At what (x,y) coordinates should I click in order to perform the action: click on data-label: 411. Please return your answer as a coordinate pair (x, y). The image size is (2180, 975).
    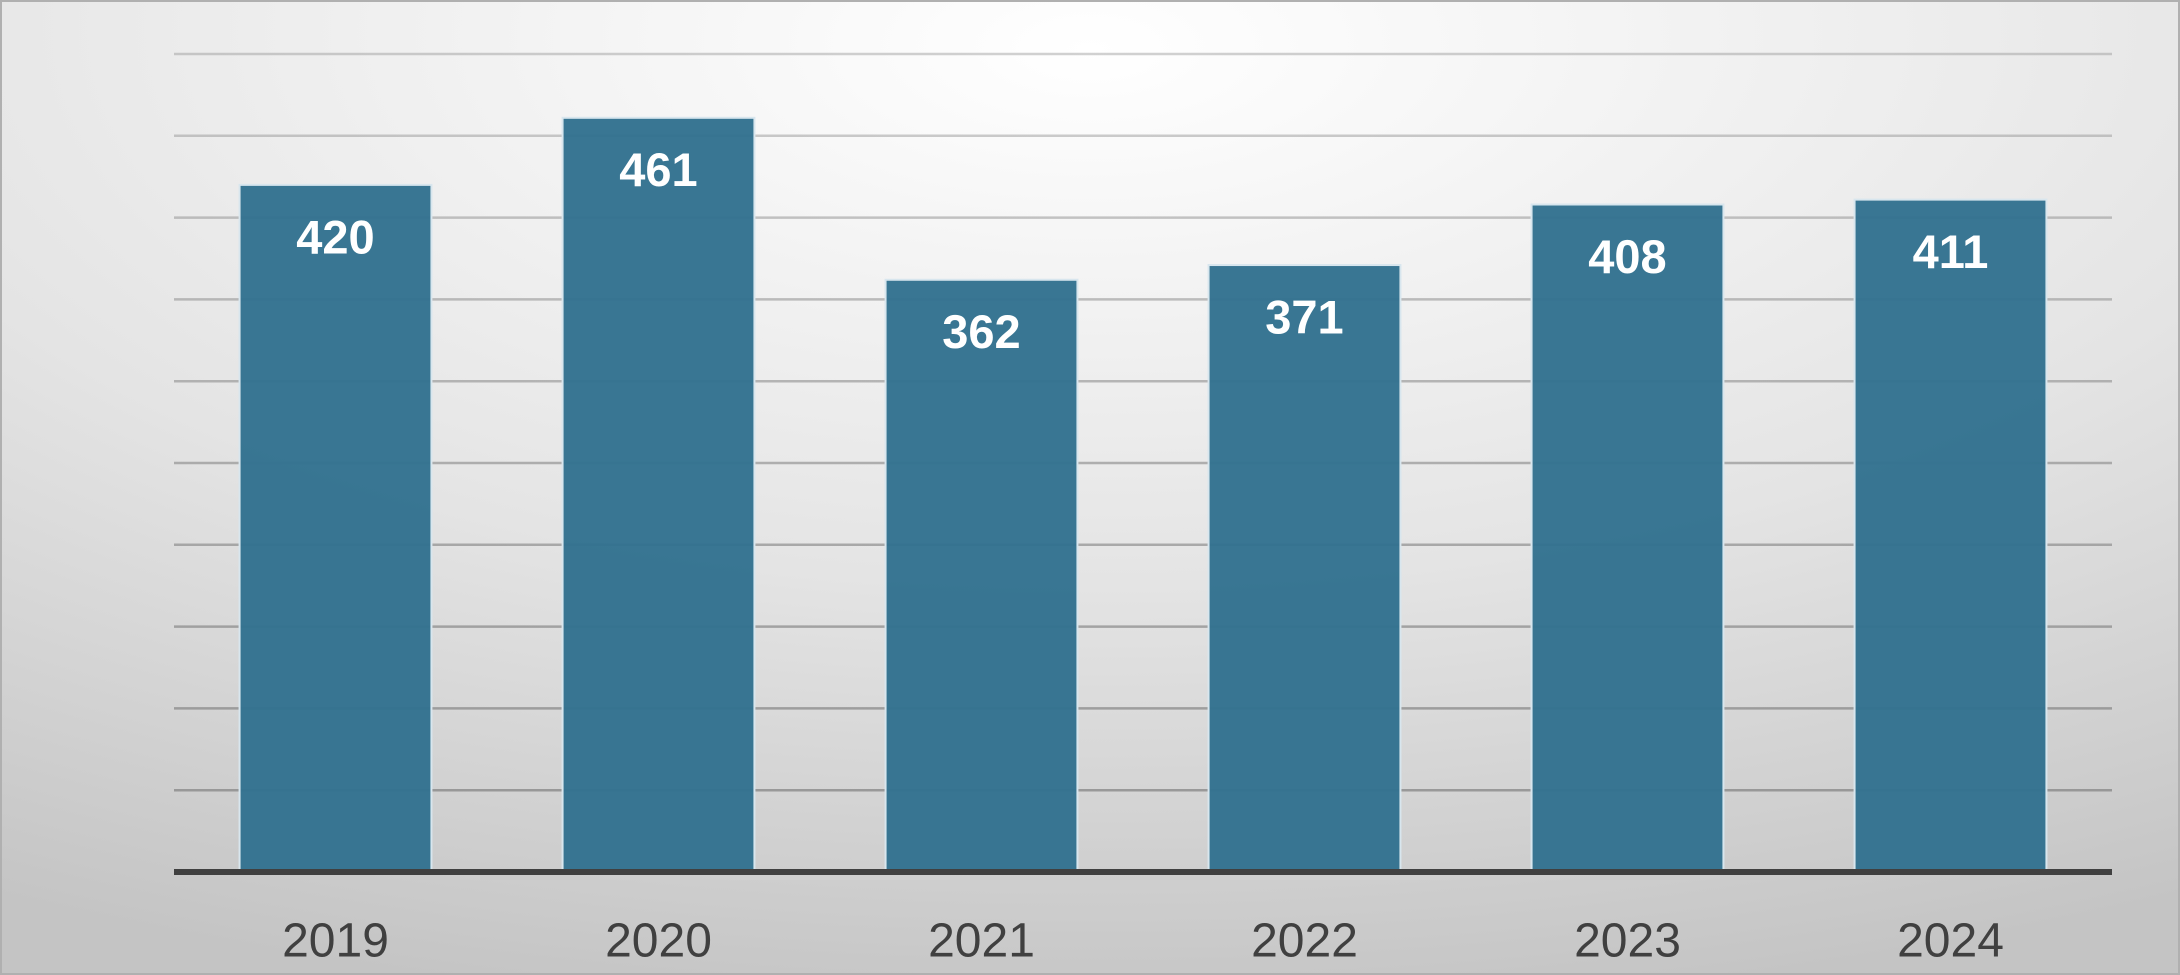
    Looking at the image, I should click on (1951, 251).